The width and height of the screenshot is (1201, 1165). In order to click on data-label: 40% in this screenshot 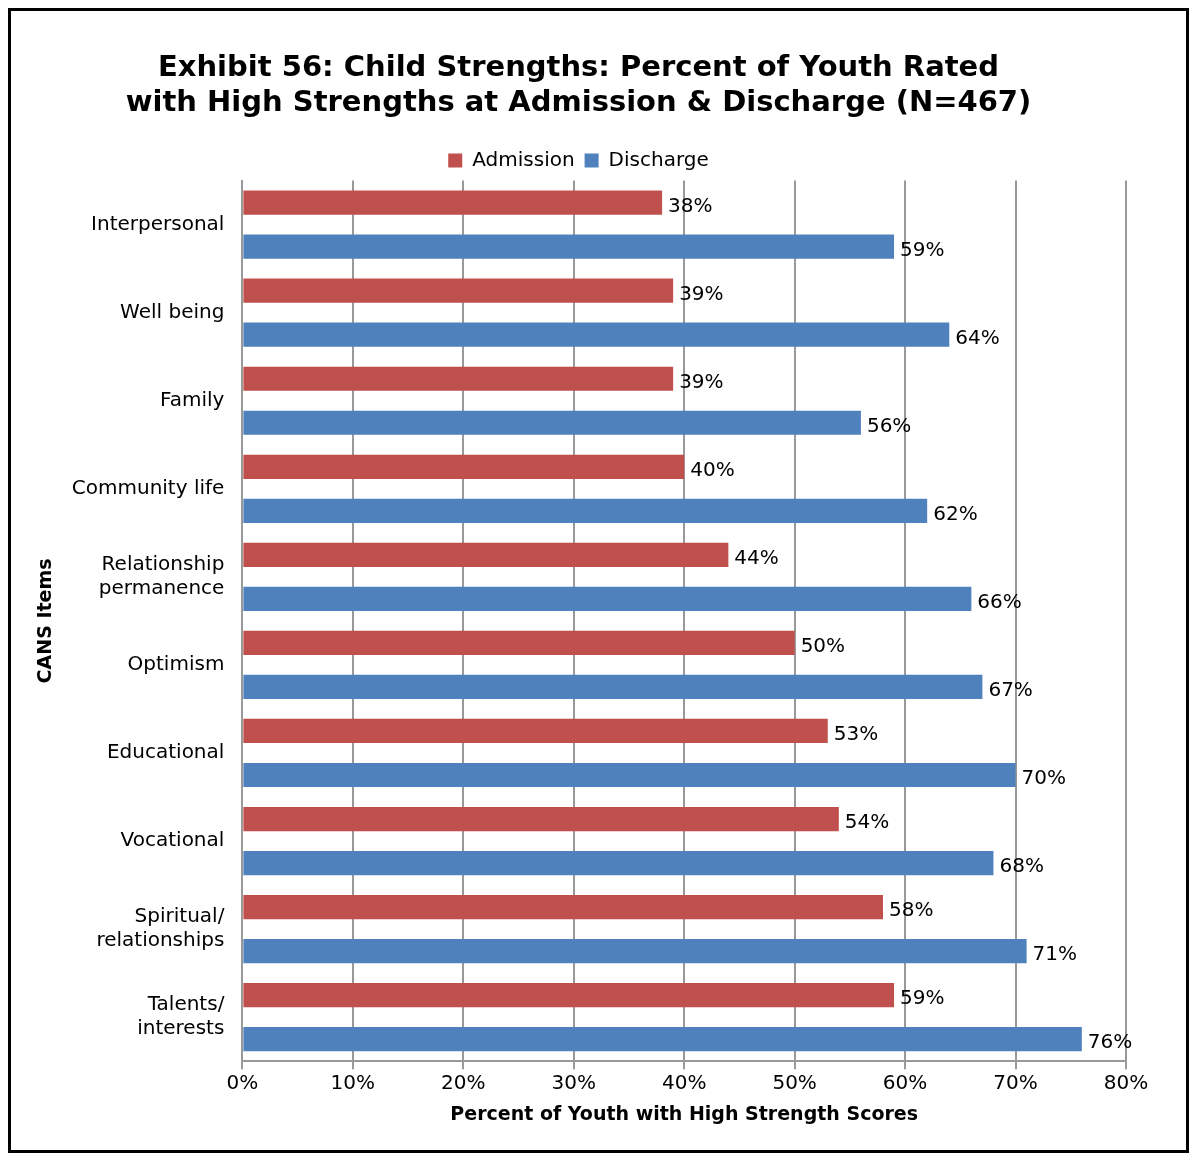, I will do `click(712, 469)`.